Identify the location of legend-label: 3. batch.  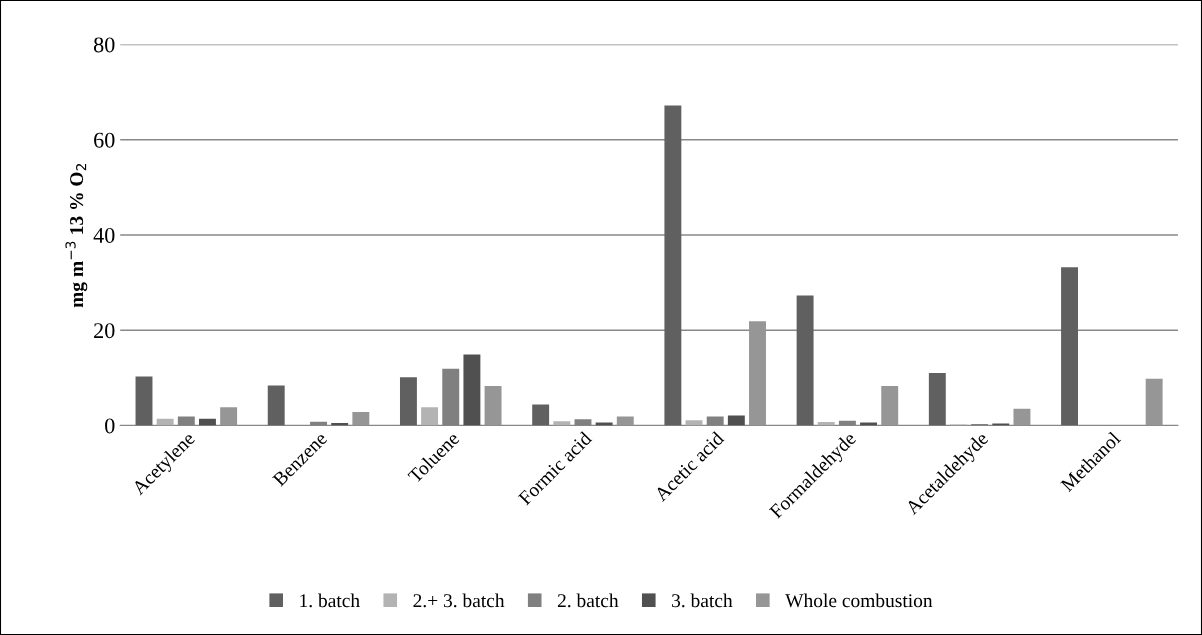
(702, 600).